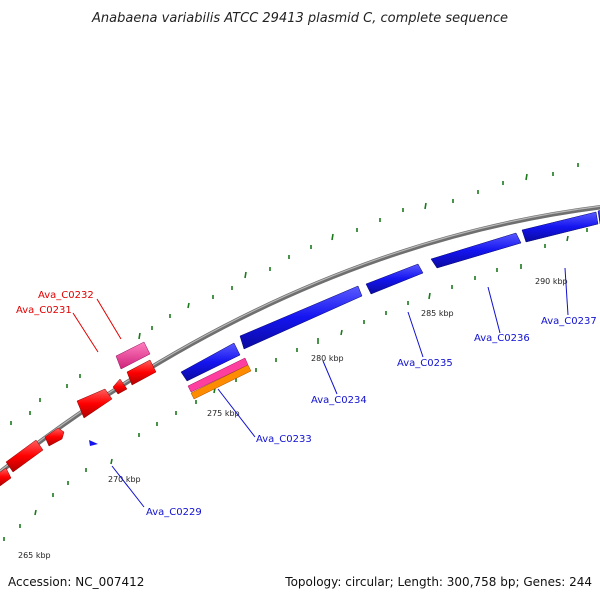  I want to click on orange-feature, so click(221, 382).